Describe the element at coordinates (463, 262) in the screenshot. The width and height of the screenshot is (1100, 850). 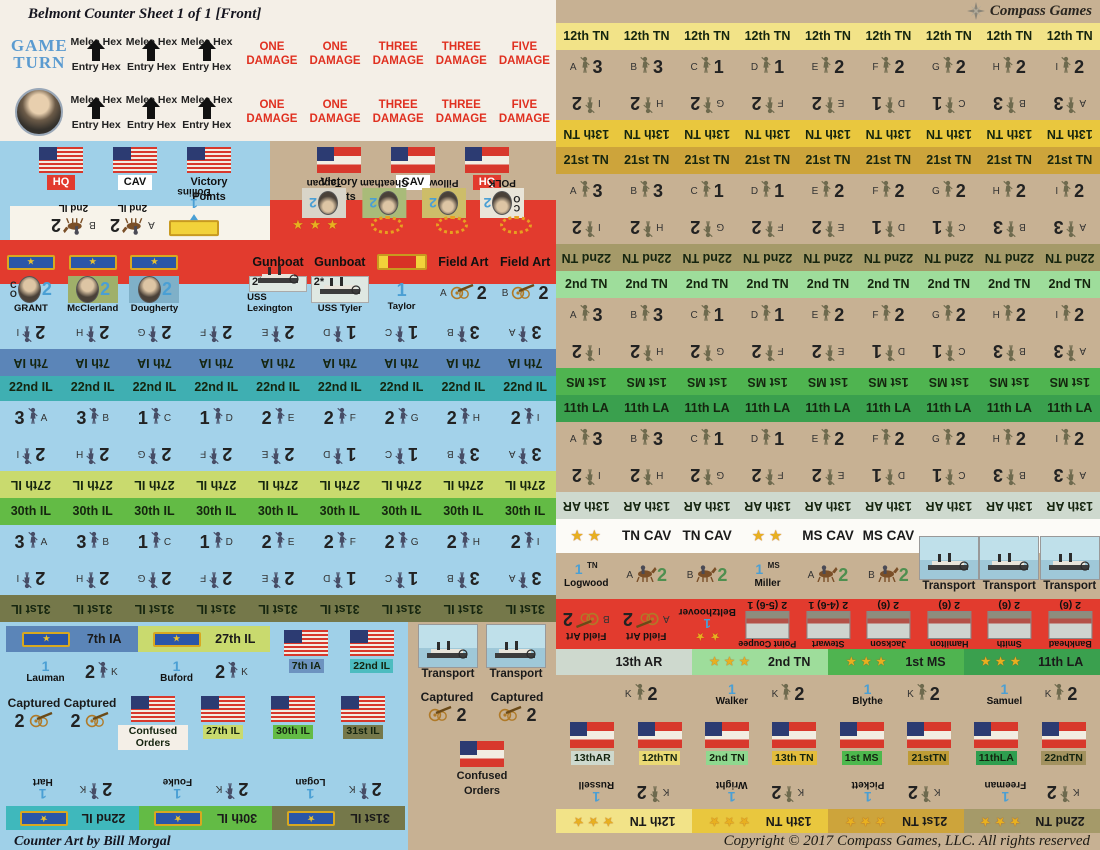
I see `field-art-label: Field Art` at that location.